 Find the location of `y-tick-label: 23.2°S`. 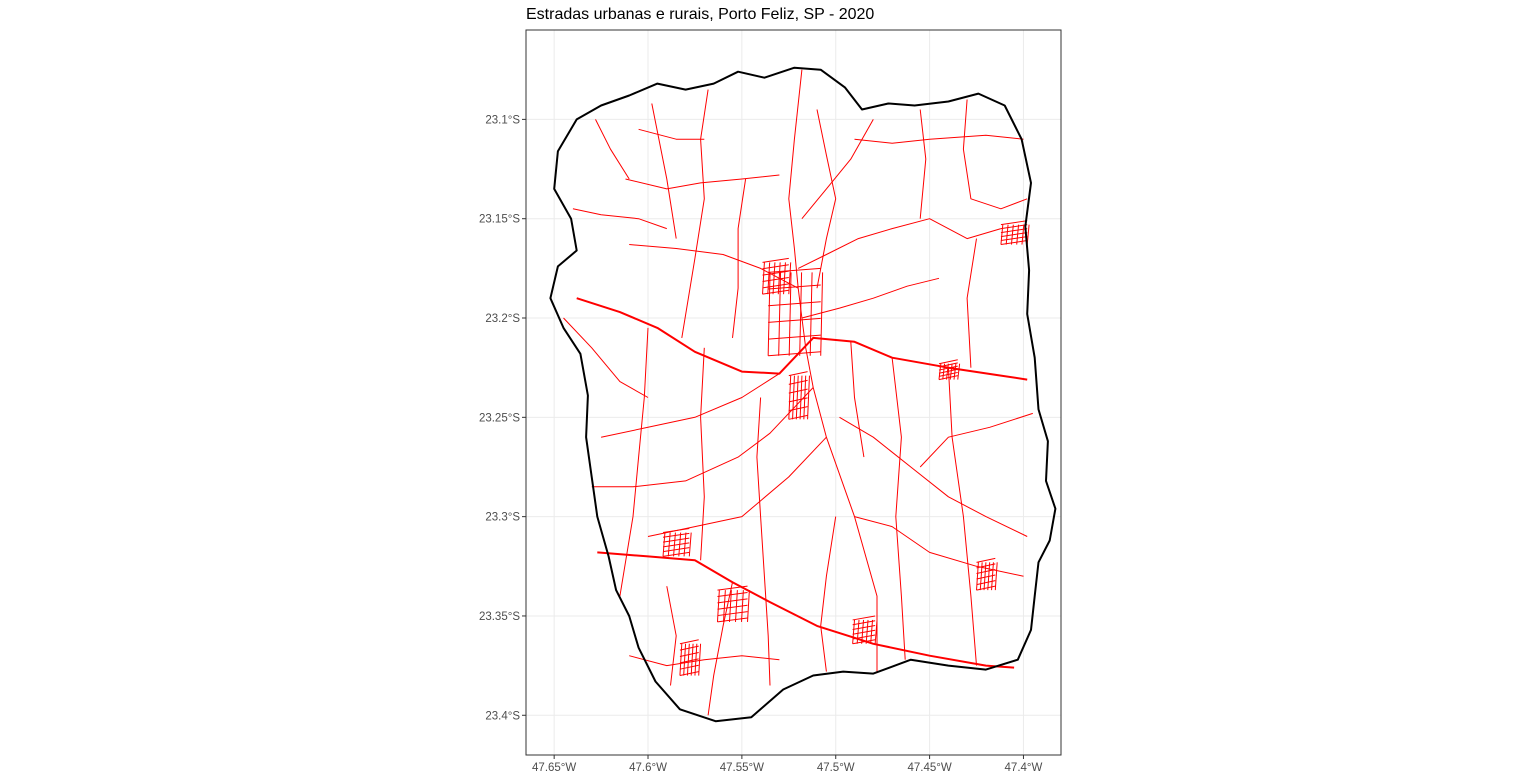

y-tick-label: 23.2°S is located at coordinates (502, 319).